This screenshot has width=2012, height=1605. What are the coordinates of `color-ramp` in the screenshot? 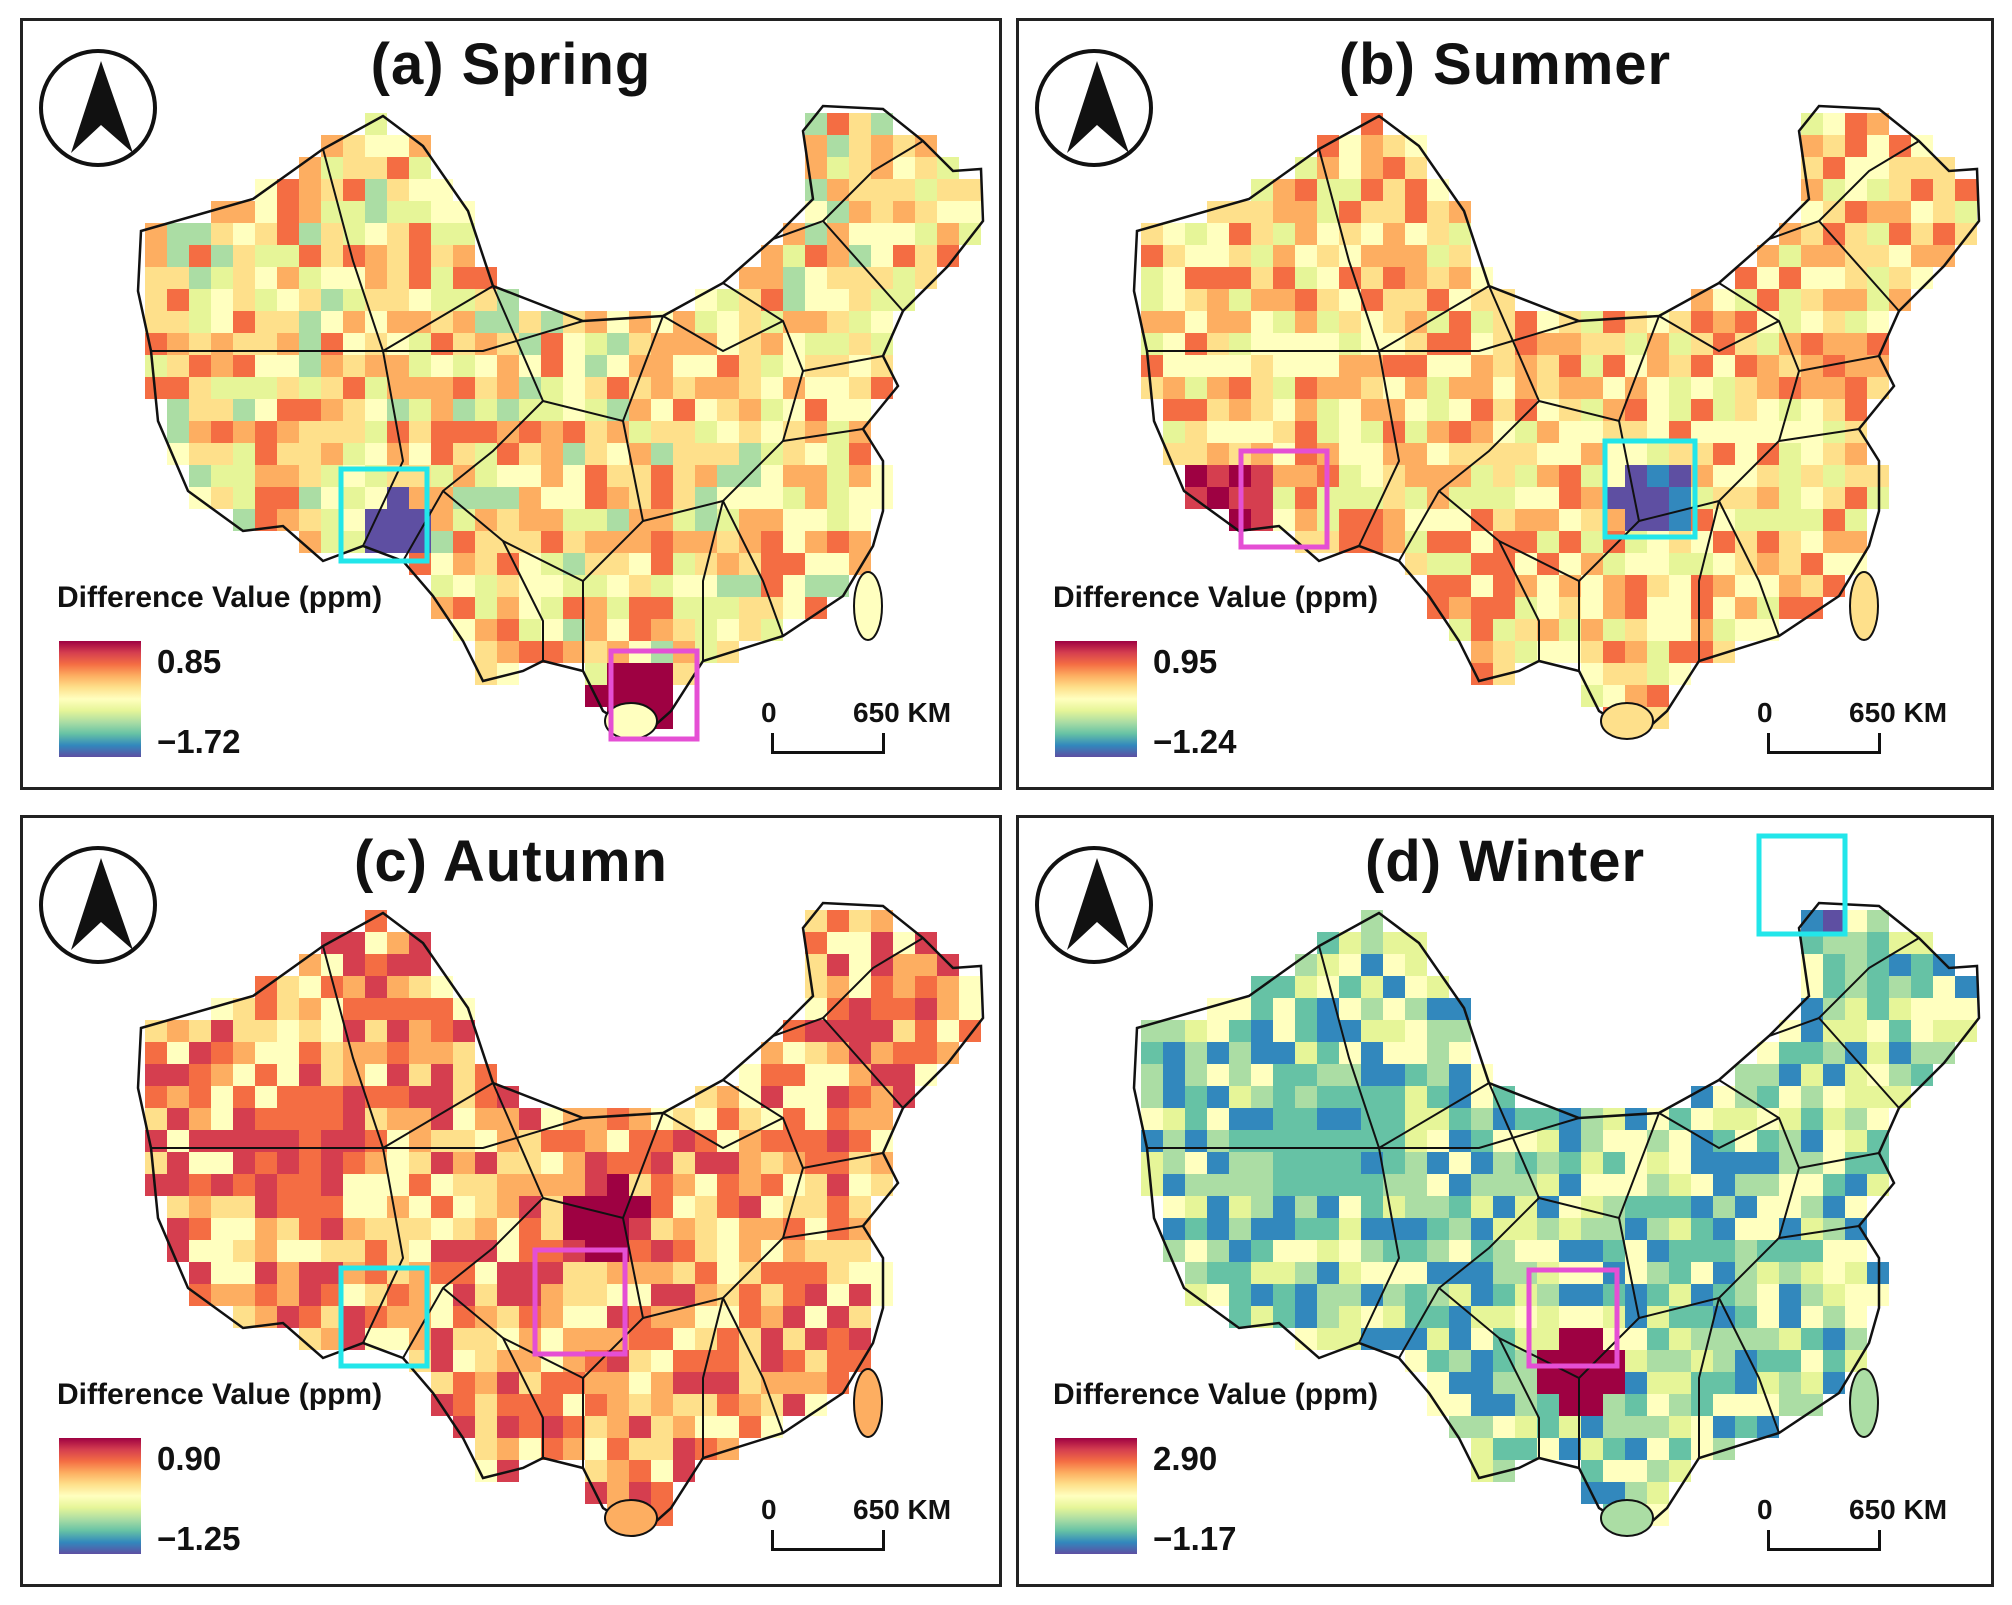 It's located at (100, 699).